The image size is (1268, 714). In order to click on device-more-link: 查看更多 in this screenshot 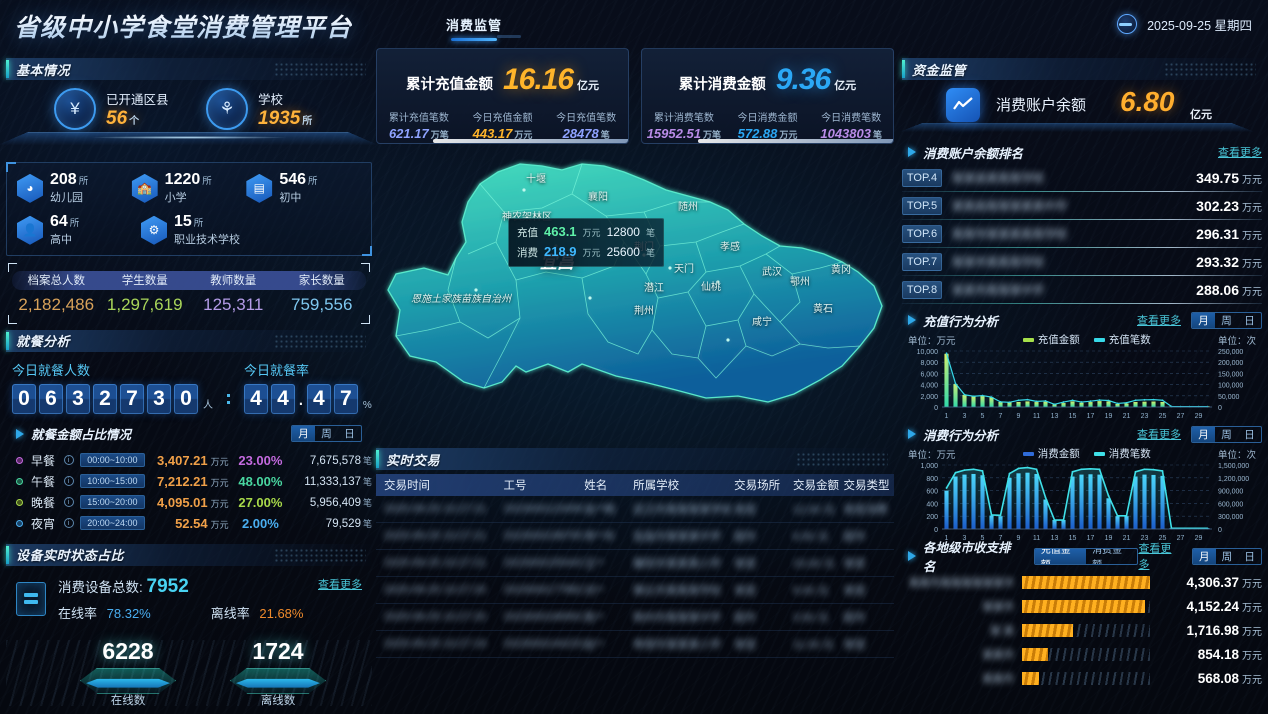, I will do `click(340, 584)`.